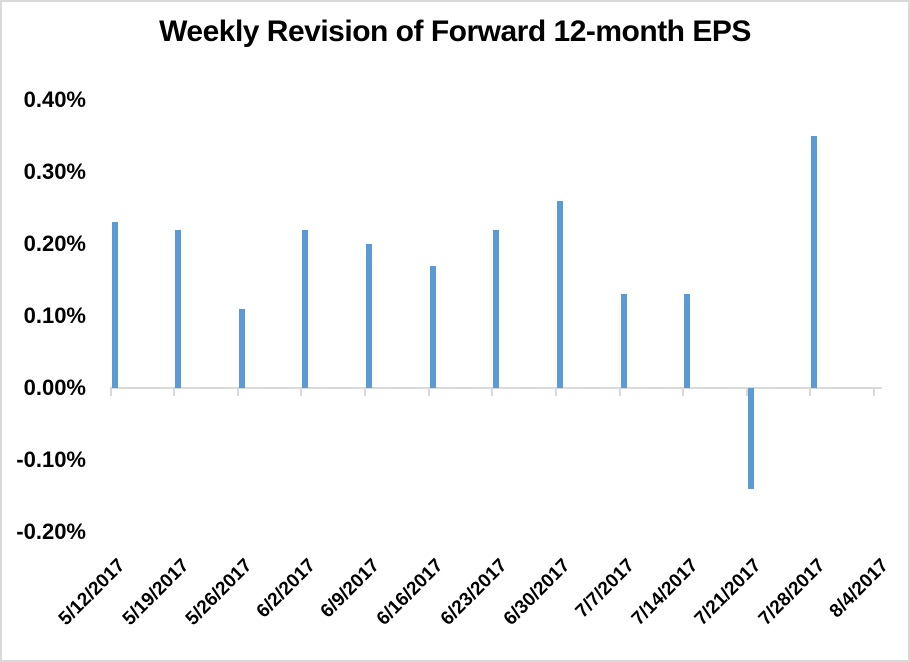 The image size is (910, 662). I want to click on x-axis-tick-label: 8/4/2017, so click(859, 589).